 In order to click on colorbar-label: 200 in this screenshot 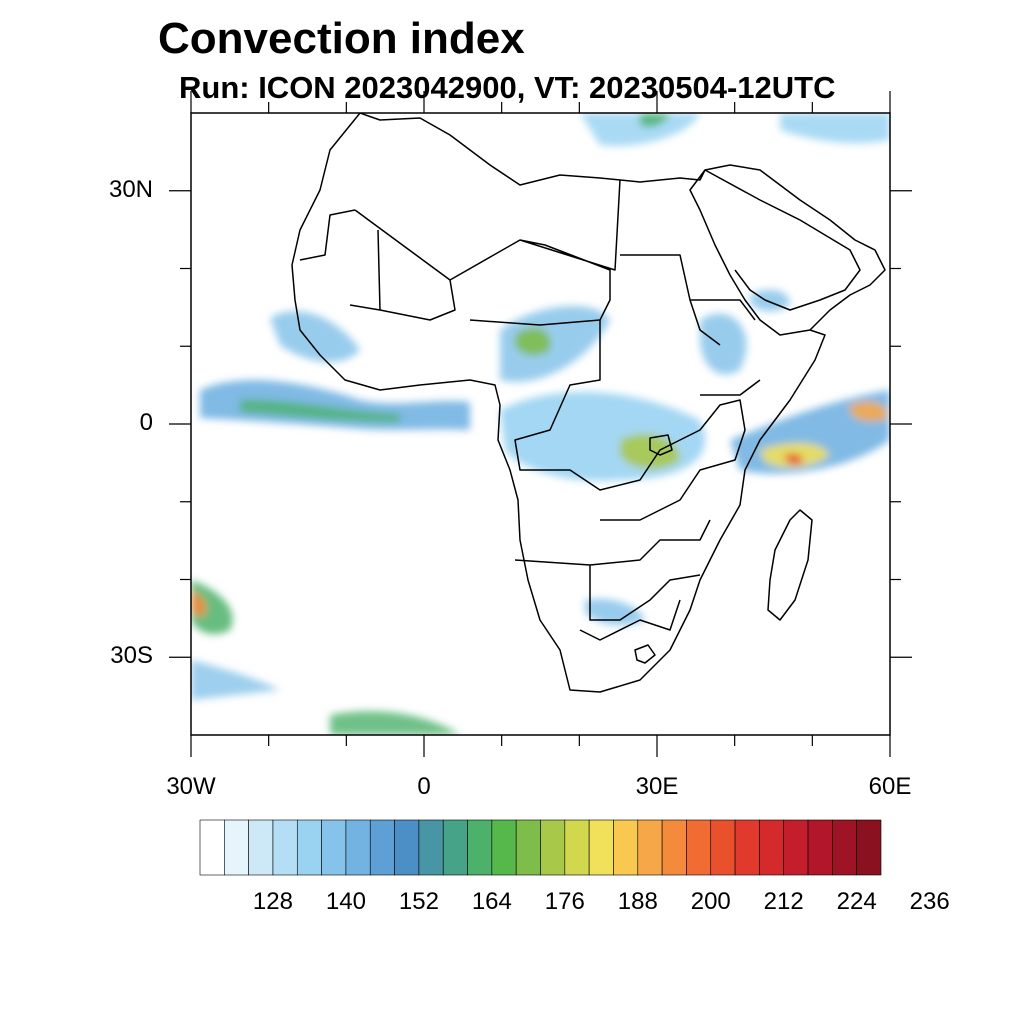, I will do `click(710, 901)`.